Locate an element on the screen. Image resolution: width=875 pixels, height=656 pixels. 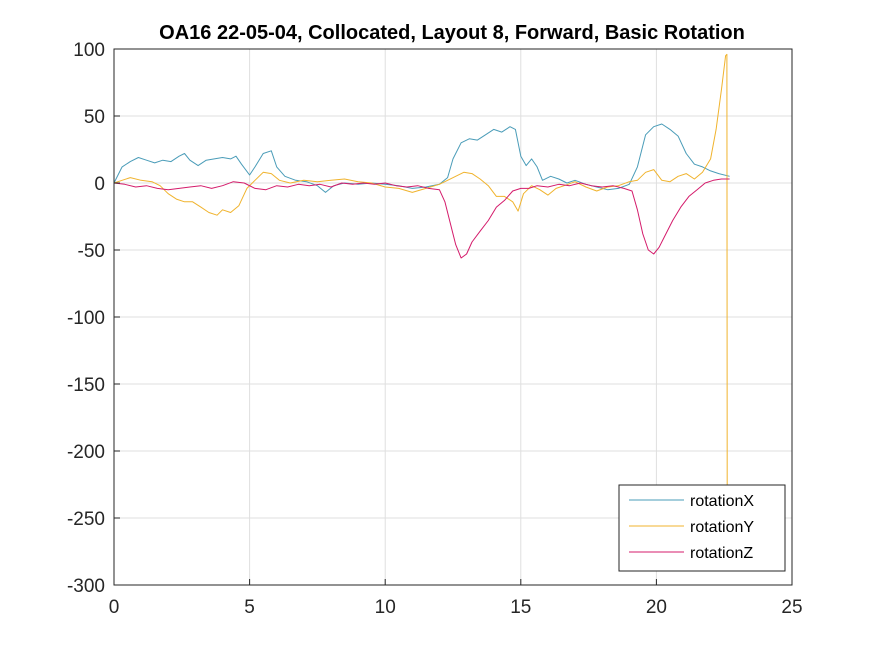
legend-box is located at coordinates (702, 528).